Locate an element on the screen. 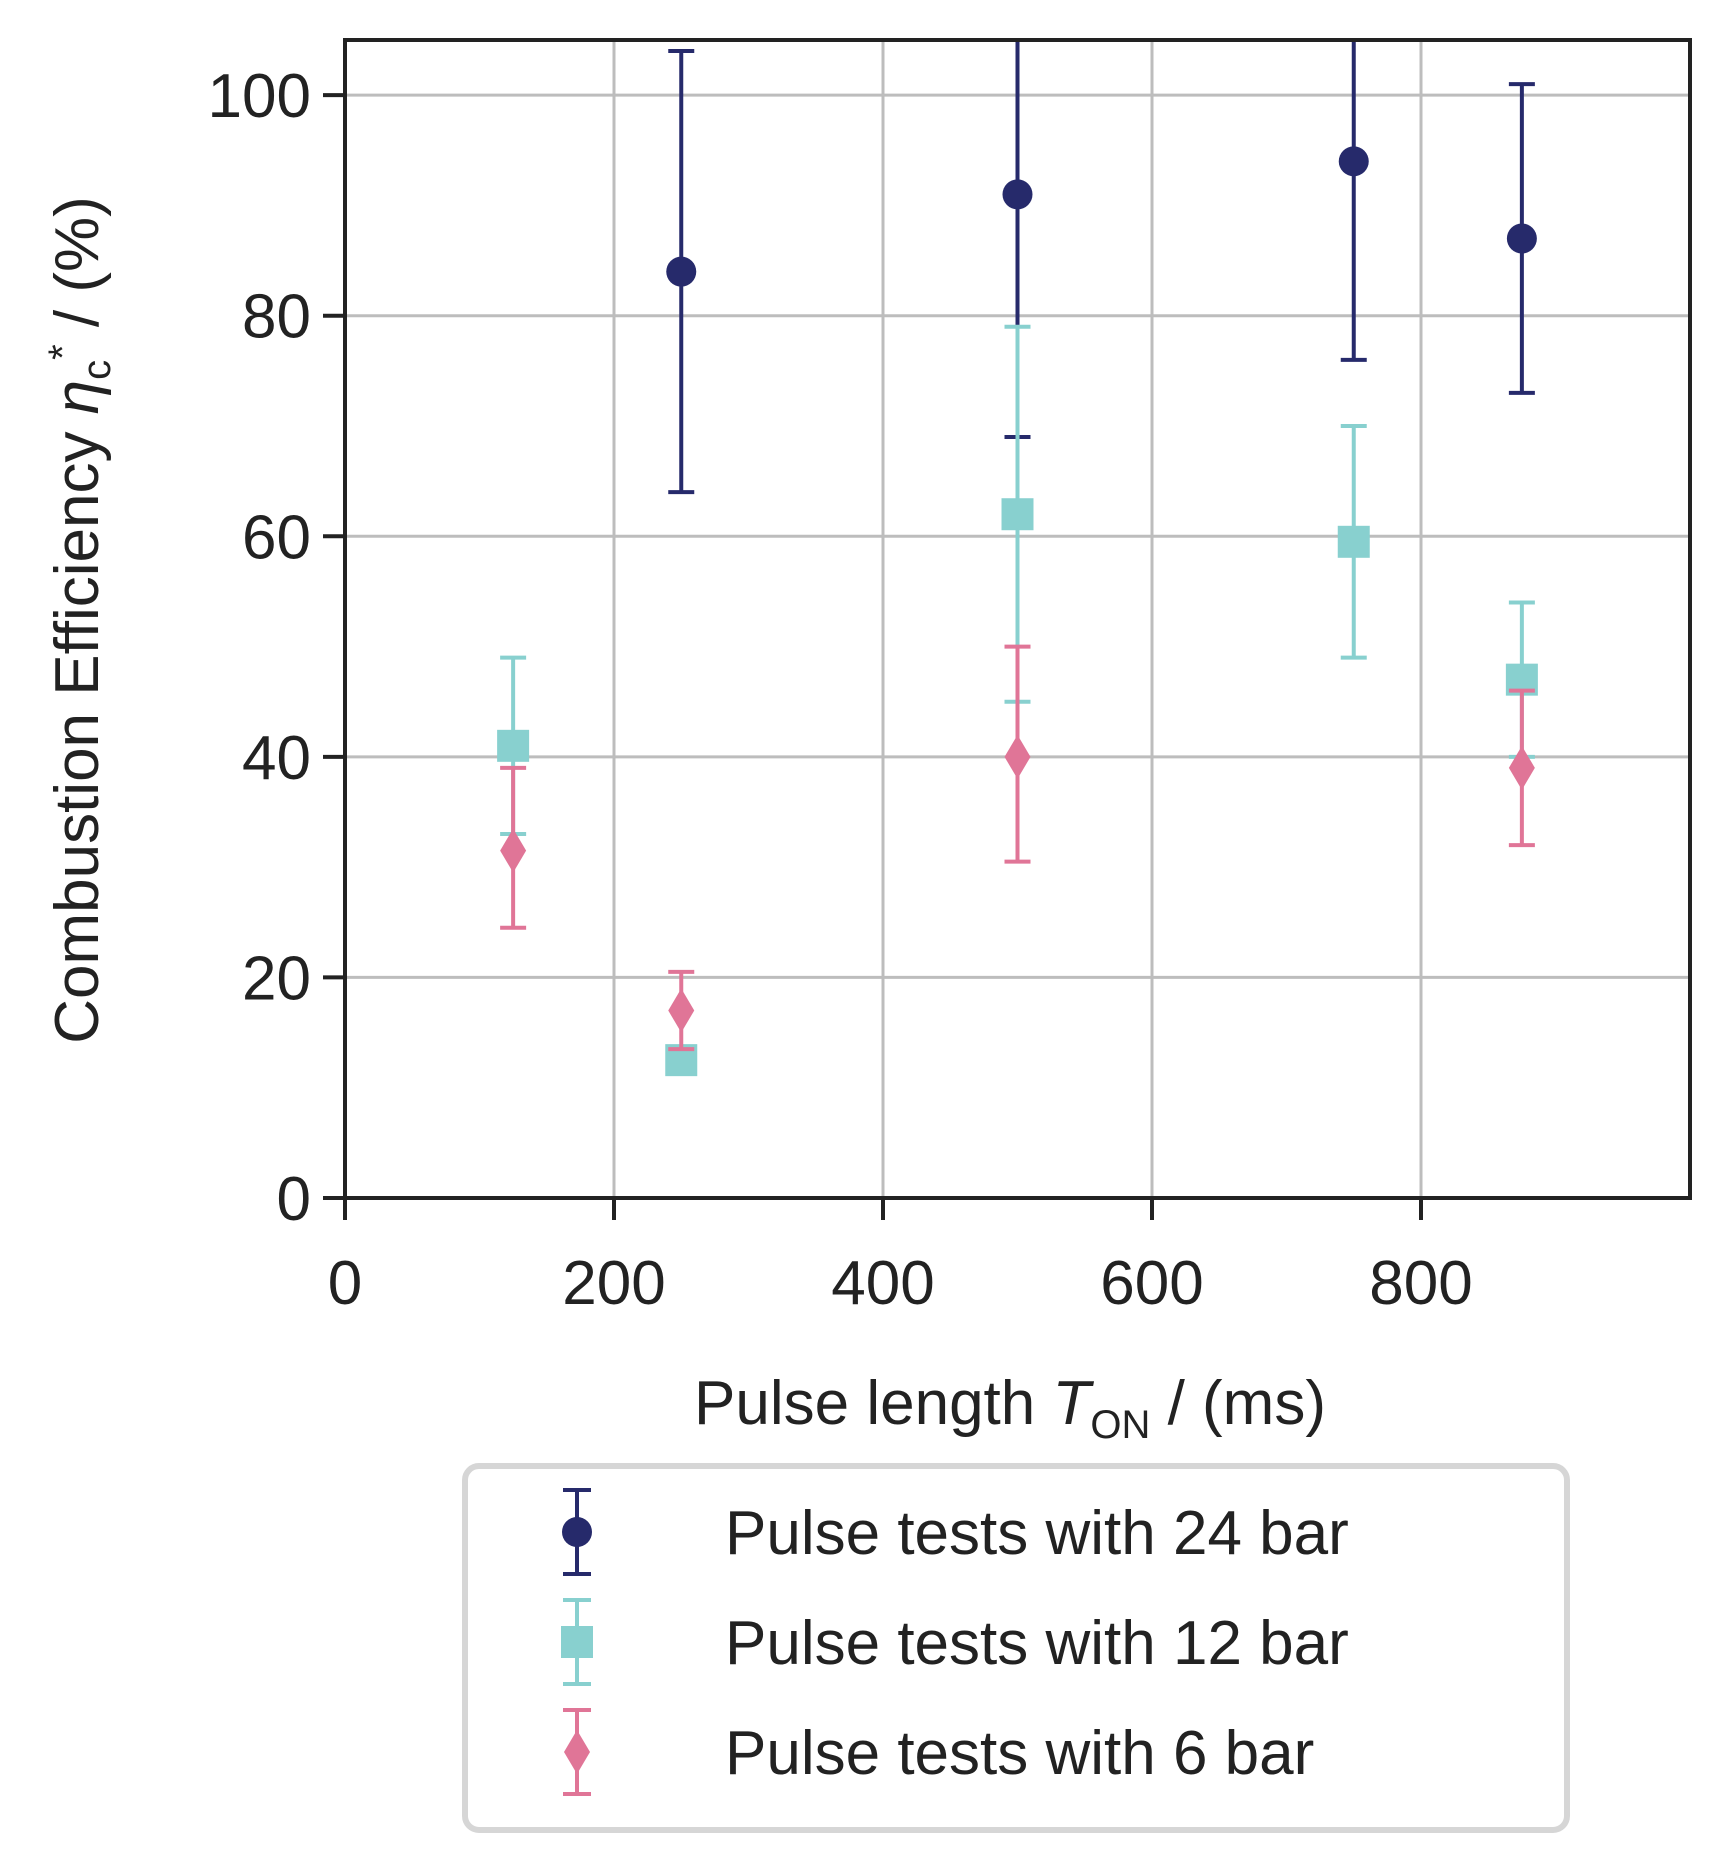  y-tick-label: 40 is located at coordinates (276, 758).